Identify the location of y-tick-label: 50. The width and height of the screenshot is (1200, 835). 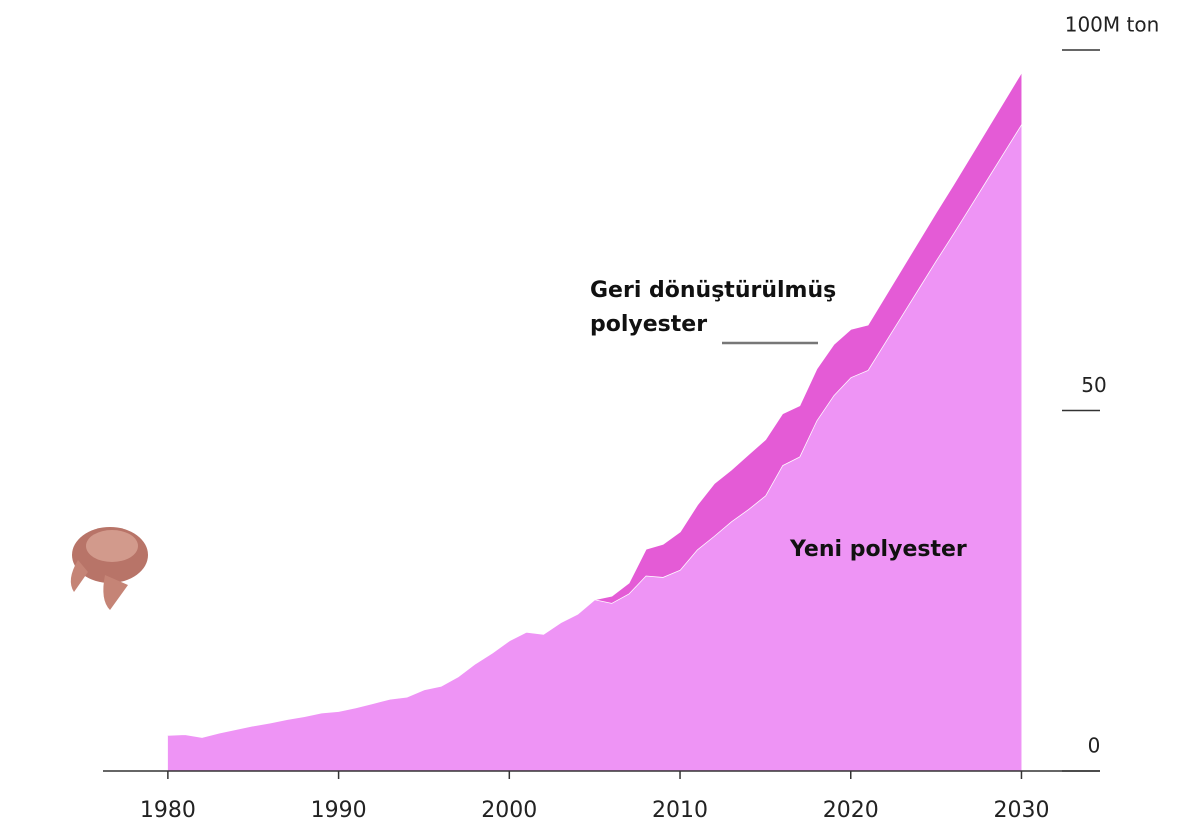
(1093, 385).